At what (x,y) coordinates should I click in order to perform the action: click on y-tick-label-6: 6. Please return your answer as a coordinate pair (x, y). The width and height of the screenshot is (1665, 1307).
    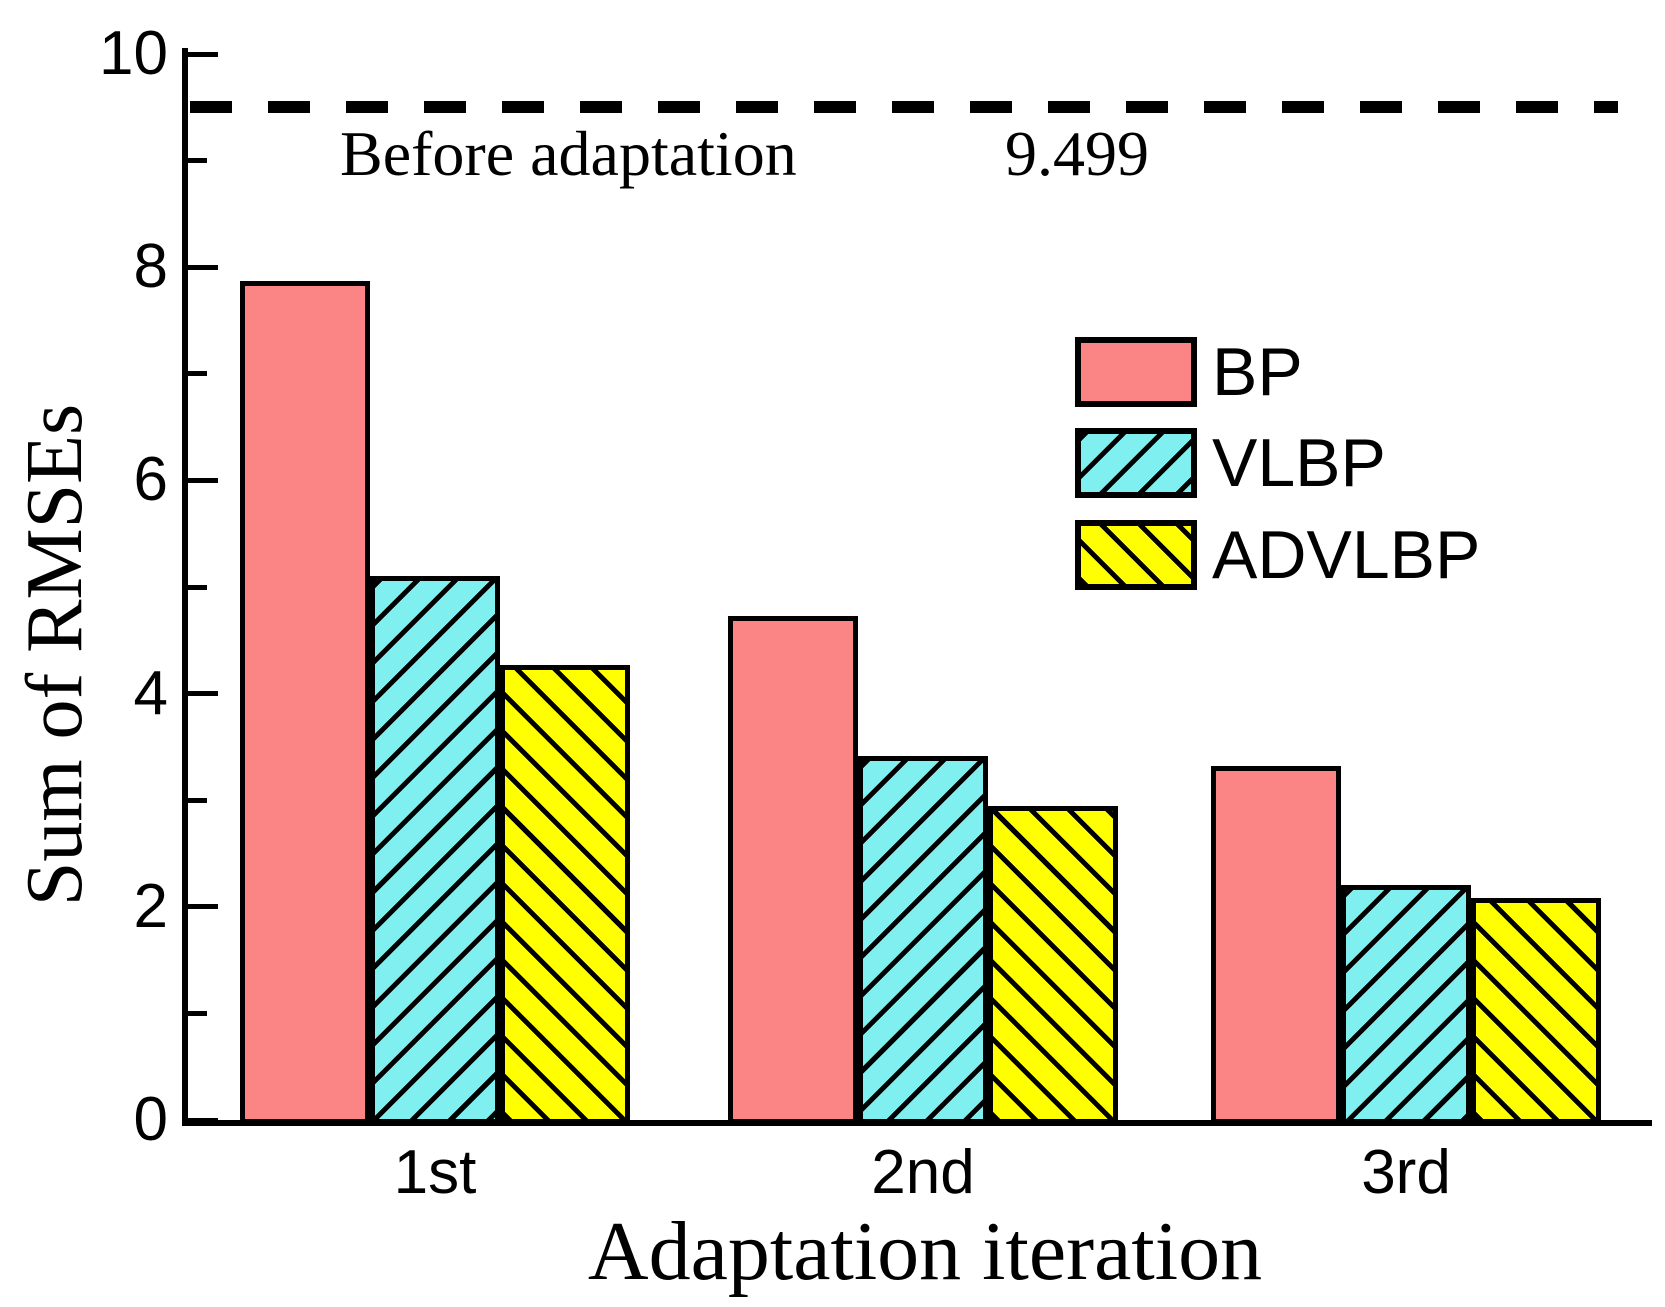
    Looking at the image, I should click on (150, 480).